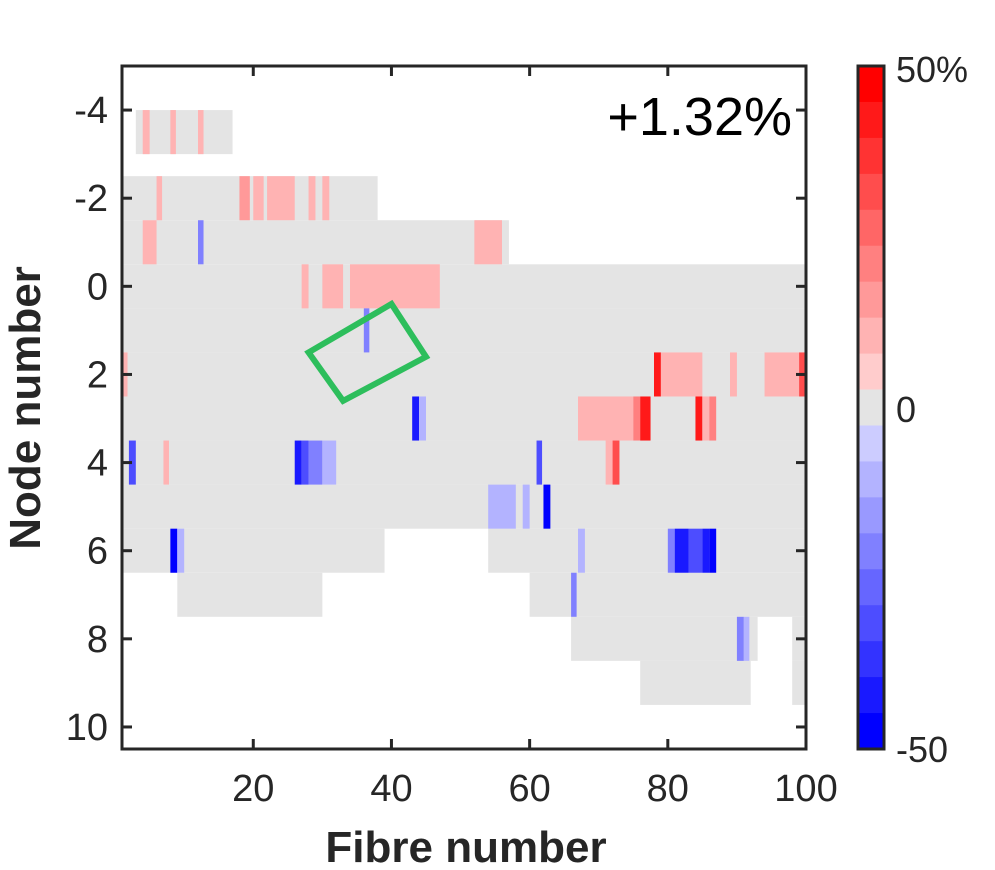 The image size is (995, 870). What do you see at coordinates (87, 728) in the screenshot?
I see `y-tick-label: 10` at bounding box center [87, 728].